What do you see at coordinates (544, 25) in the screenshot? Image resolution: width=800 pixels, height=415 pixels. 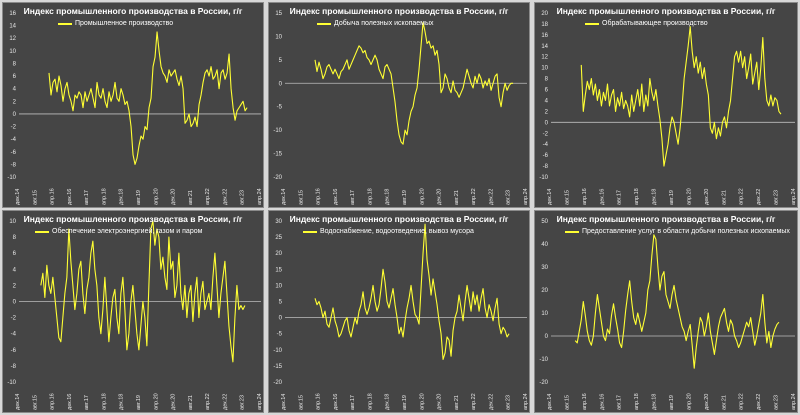 I see `y-tick-label: 18` at bounding box center [544, 25].